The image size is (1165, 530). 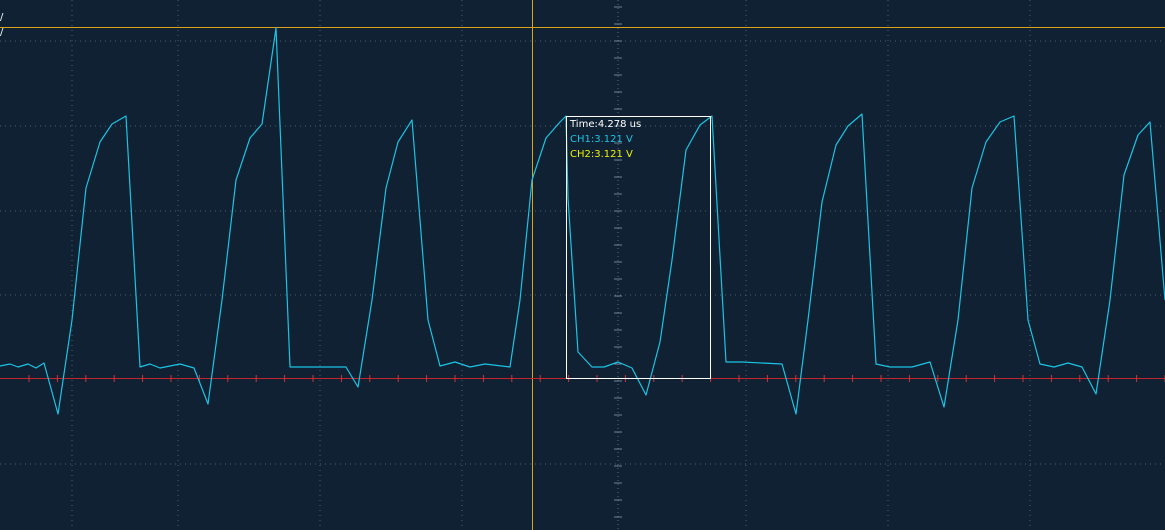 What do you see at coordinates (601, 139) in the screenshot?
I see `readout-ch1: CH1:3.121 V` at bounding box center [601, 139].